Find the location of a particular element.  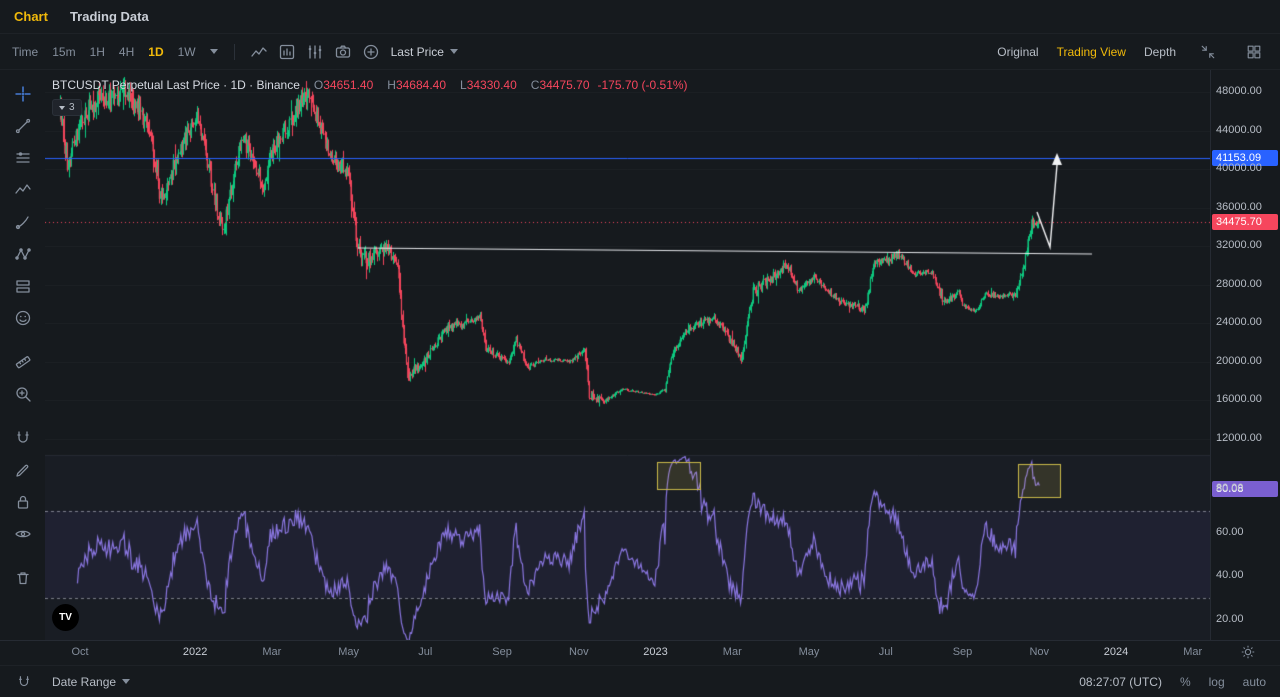

ruler-icon is located at coordinates (23, 362).